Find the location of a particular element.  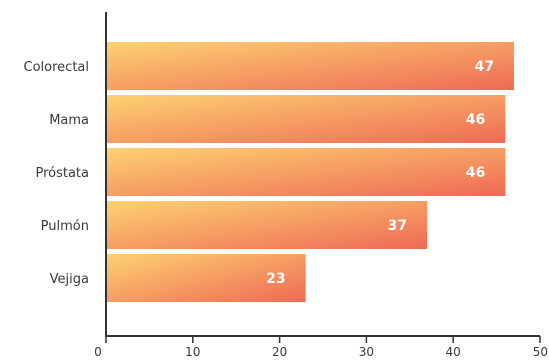

x-tick-label: 10 is located at coordinates (192, 352).